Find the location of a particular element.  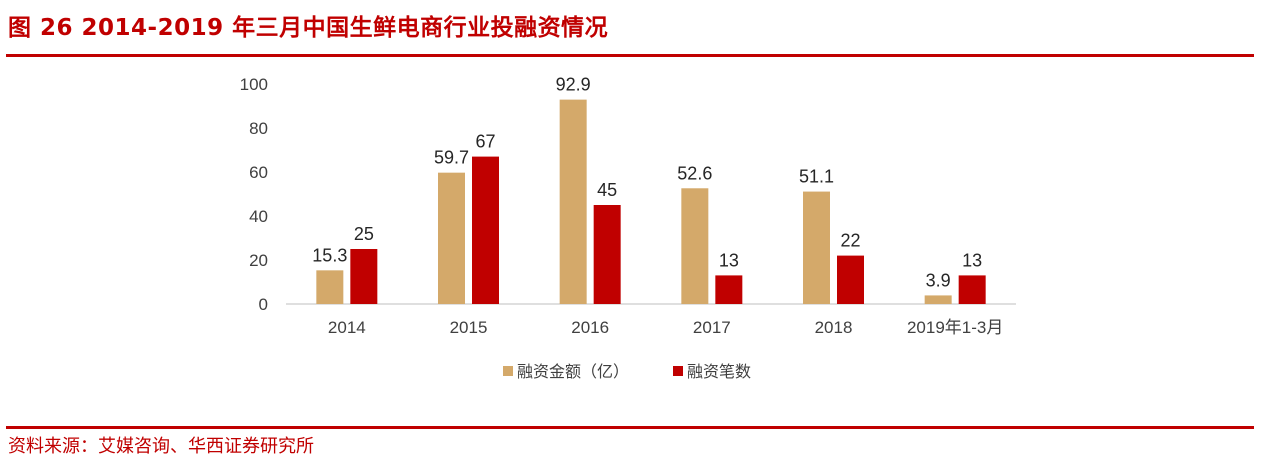

x-tick-label: 2015 is located at coordinates (469, 327).